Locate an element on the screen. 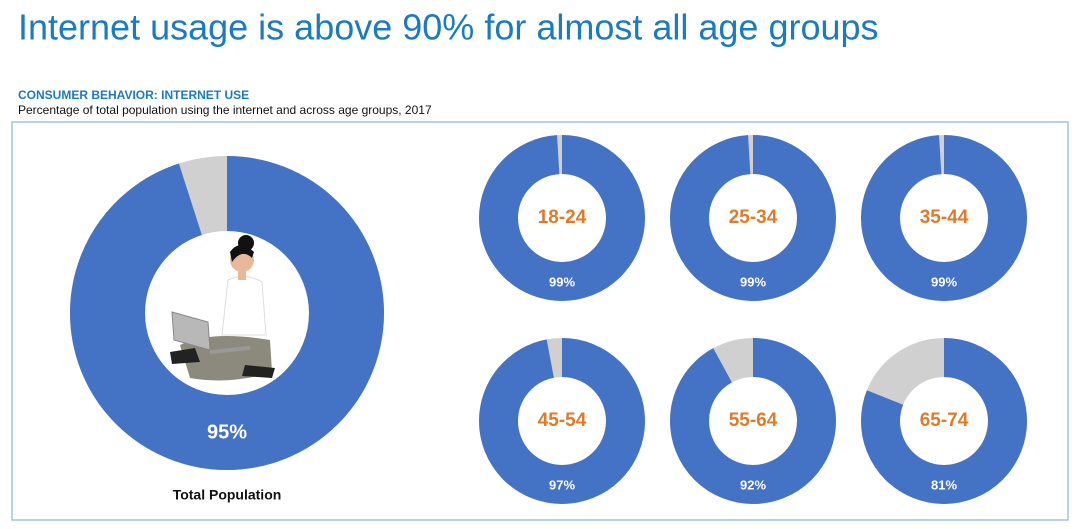 Image resolution: width=1080 pixels, height=529 pixels. donut-label: 18-24 is located at coordinates (562, 217).